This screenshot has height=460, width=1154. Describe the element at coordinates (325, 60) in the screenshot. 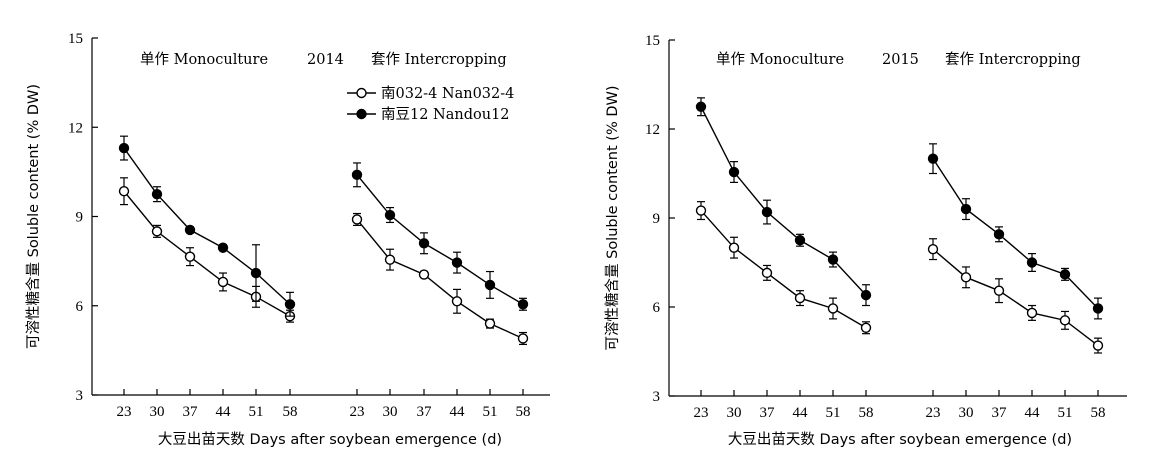

I see `year-label: 2014` at that location.